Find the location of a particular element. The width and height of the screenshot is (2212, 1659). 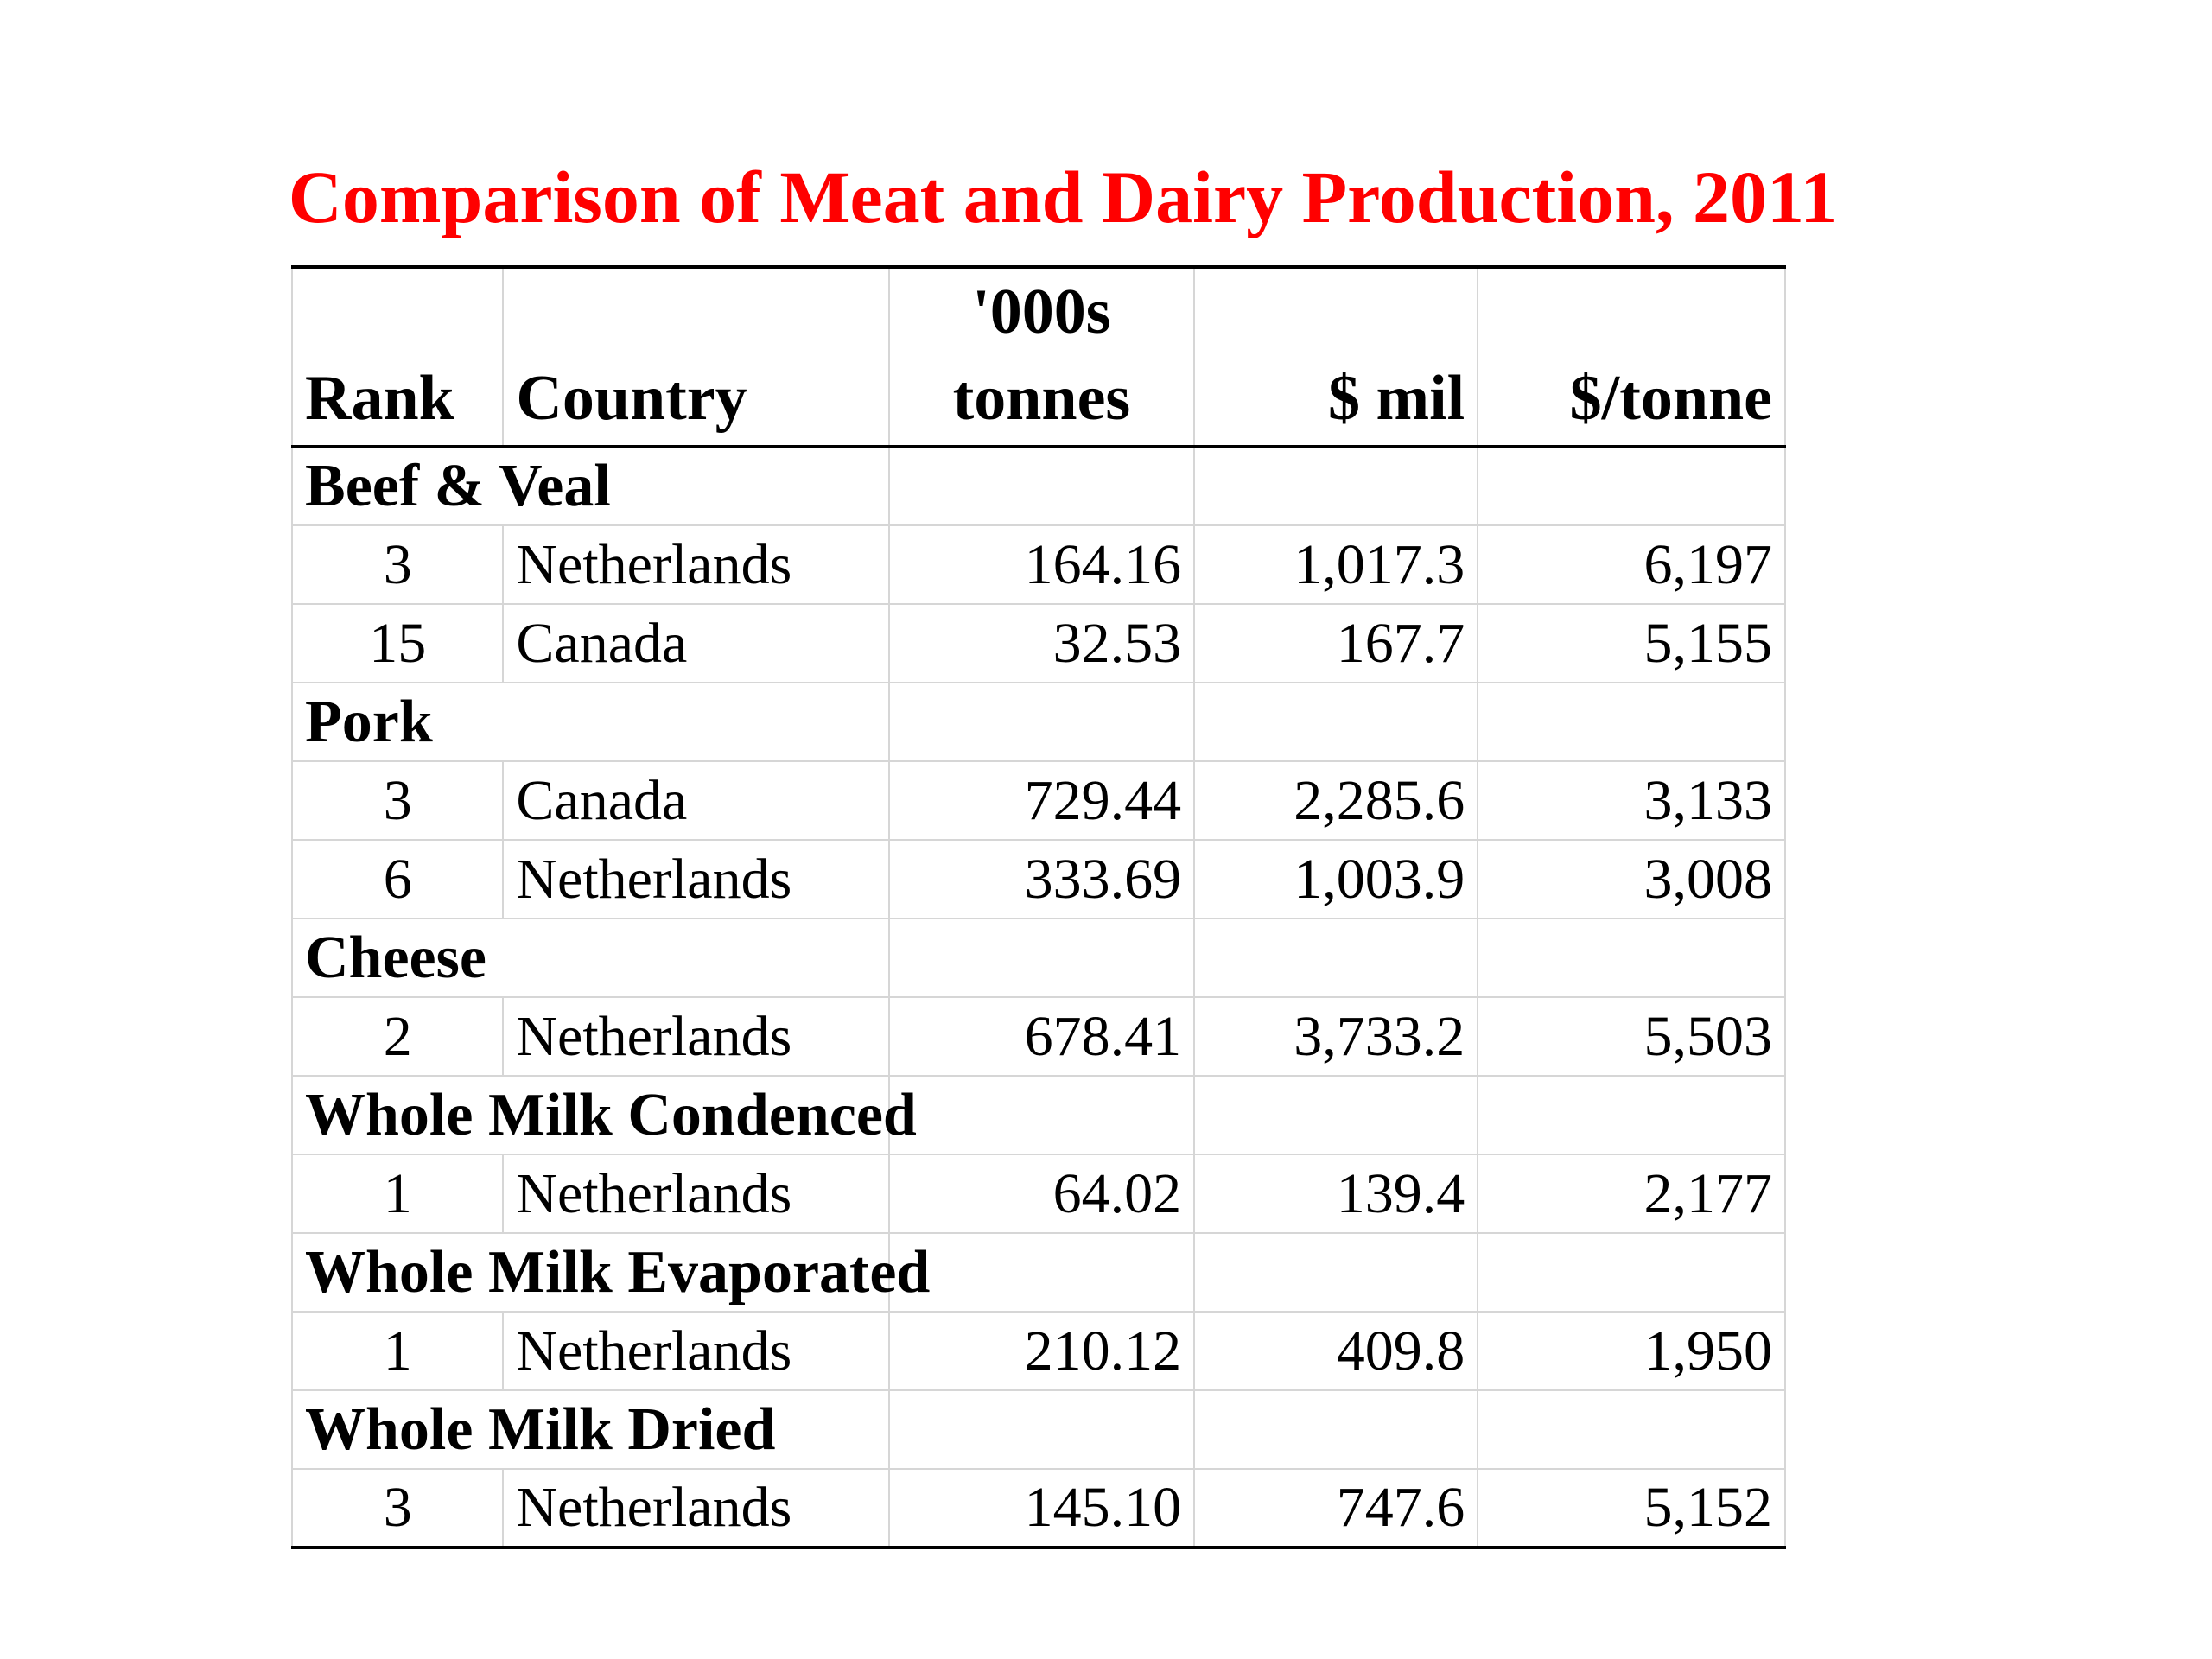

table-row: 1 Netherlands 210.12 409.8 1,950 is located at coordinates (1038, 1351).